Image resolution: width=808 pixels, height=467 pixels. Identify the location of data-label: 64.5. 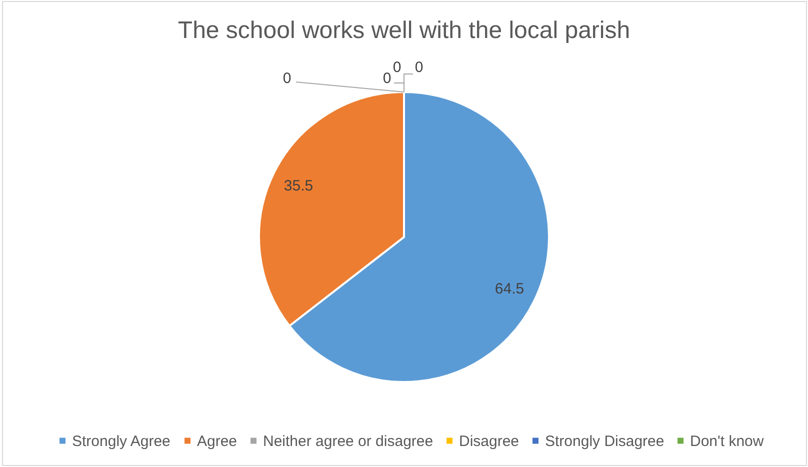
(509, 289).